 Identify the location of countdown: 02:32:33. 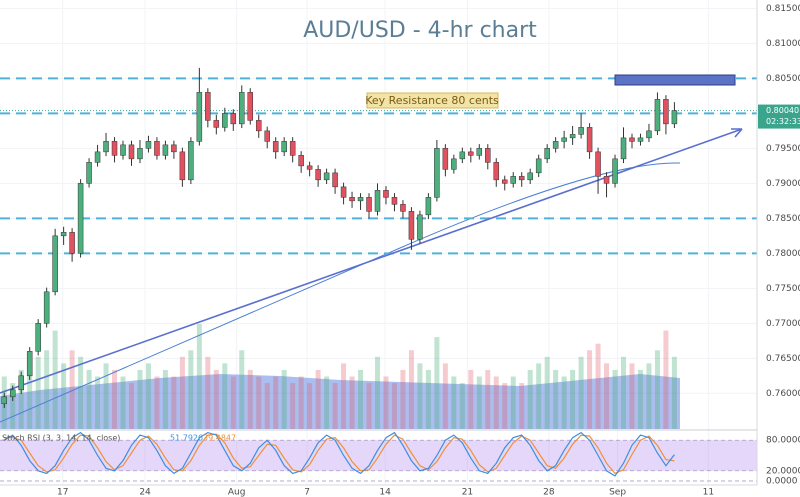
(783, 121).